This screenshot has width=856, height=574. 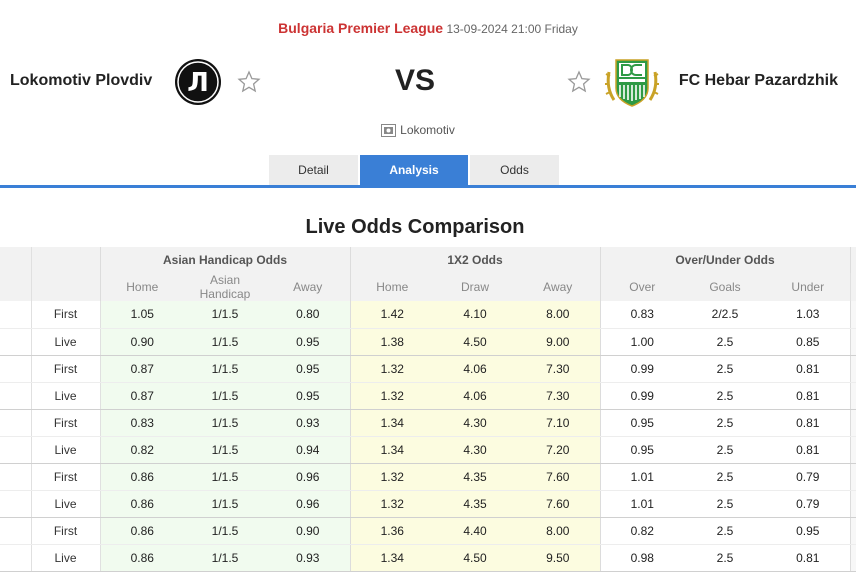 I want to click on odds-cell: 1.05, so click(x=142, y=315).